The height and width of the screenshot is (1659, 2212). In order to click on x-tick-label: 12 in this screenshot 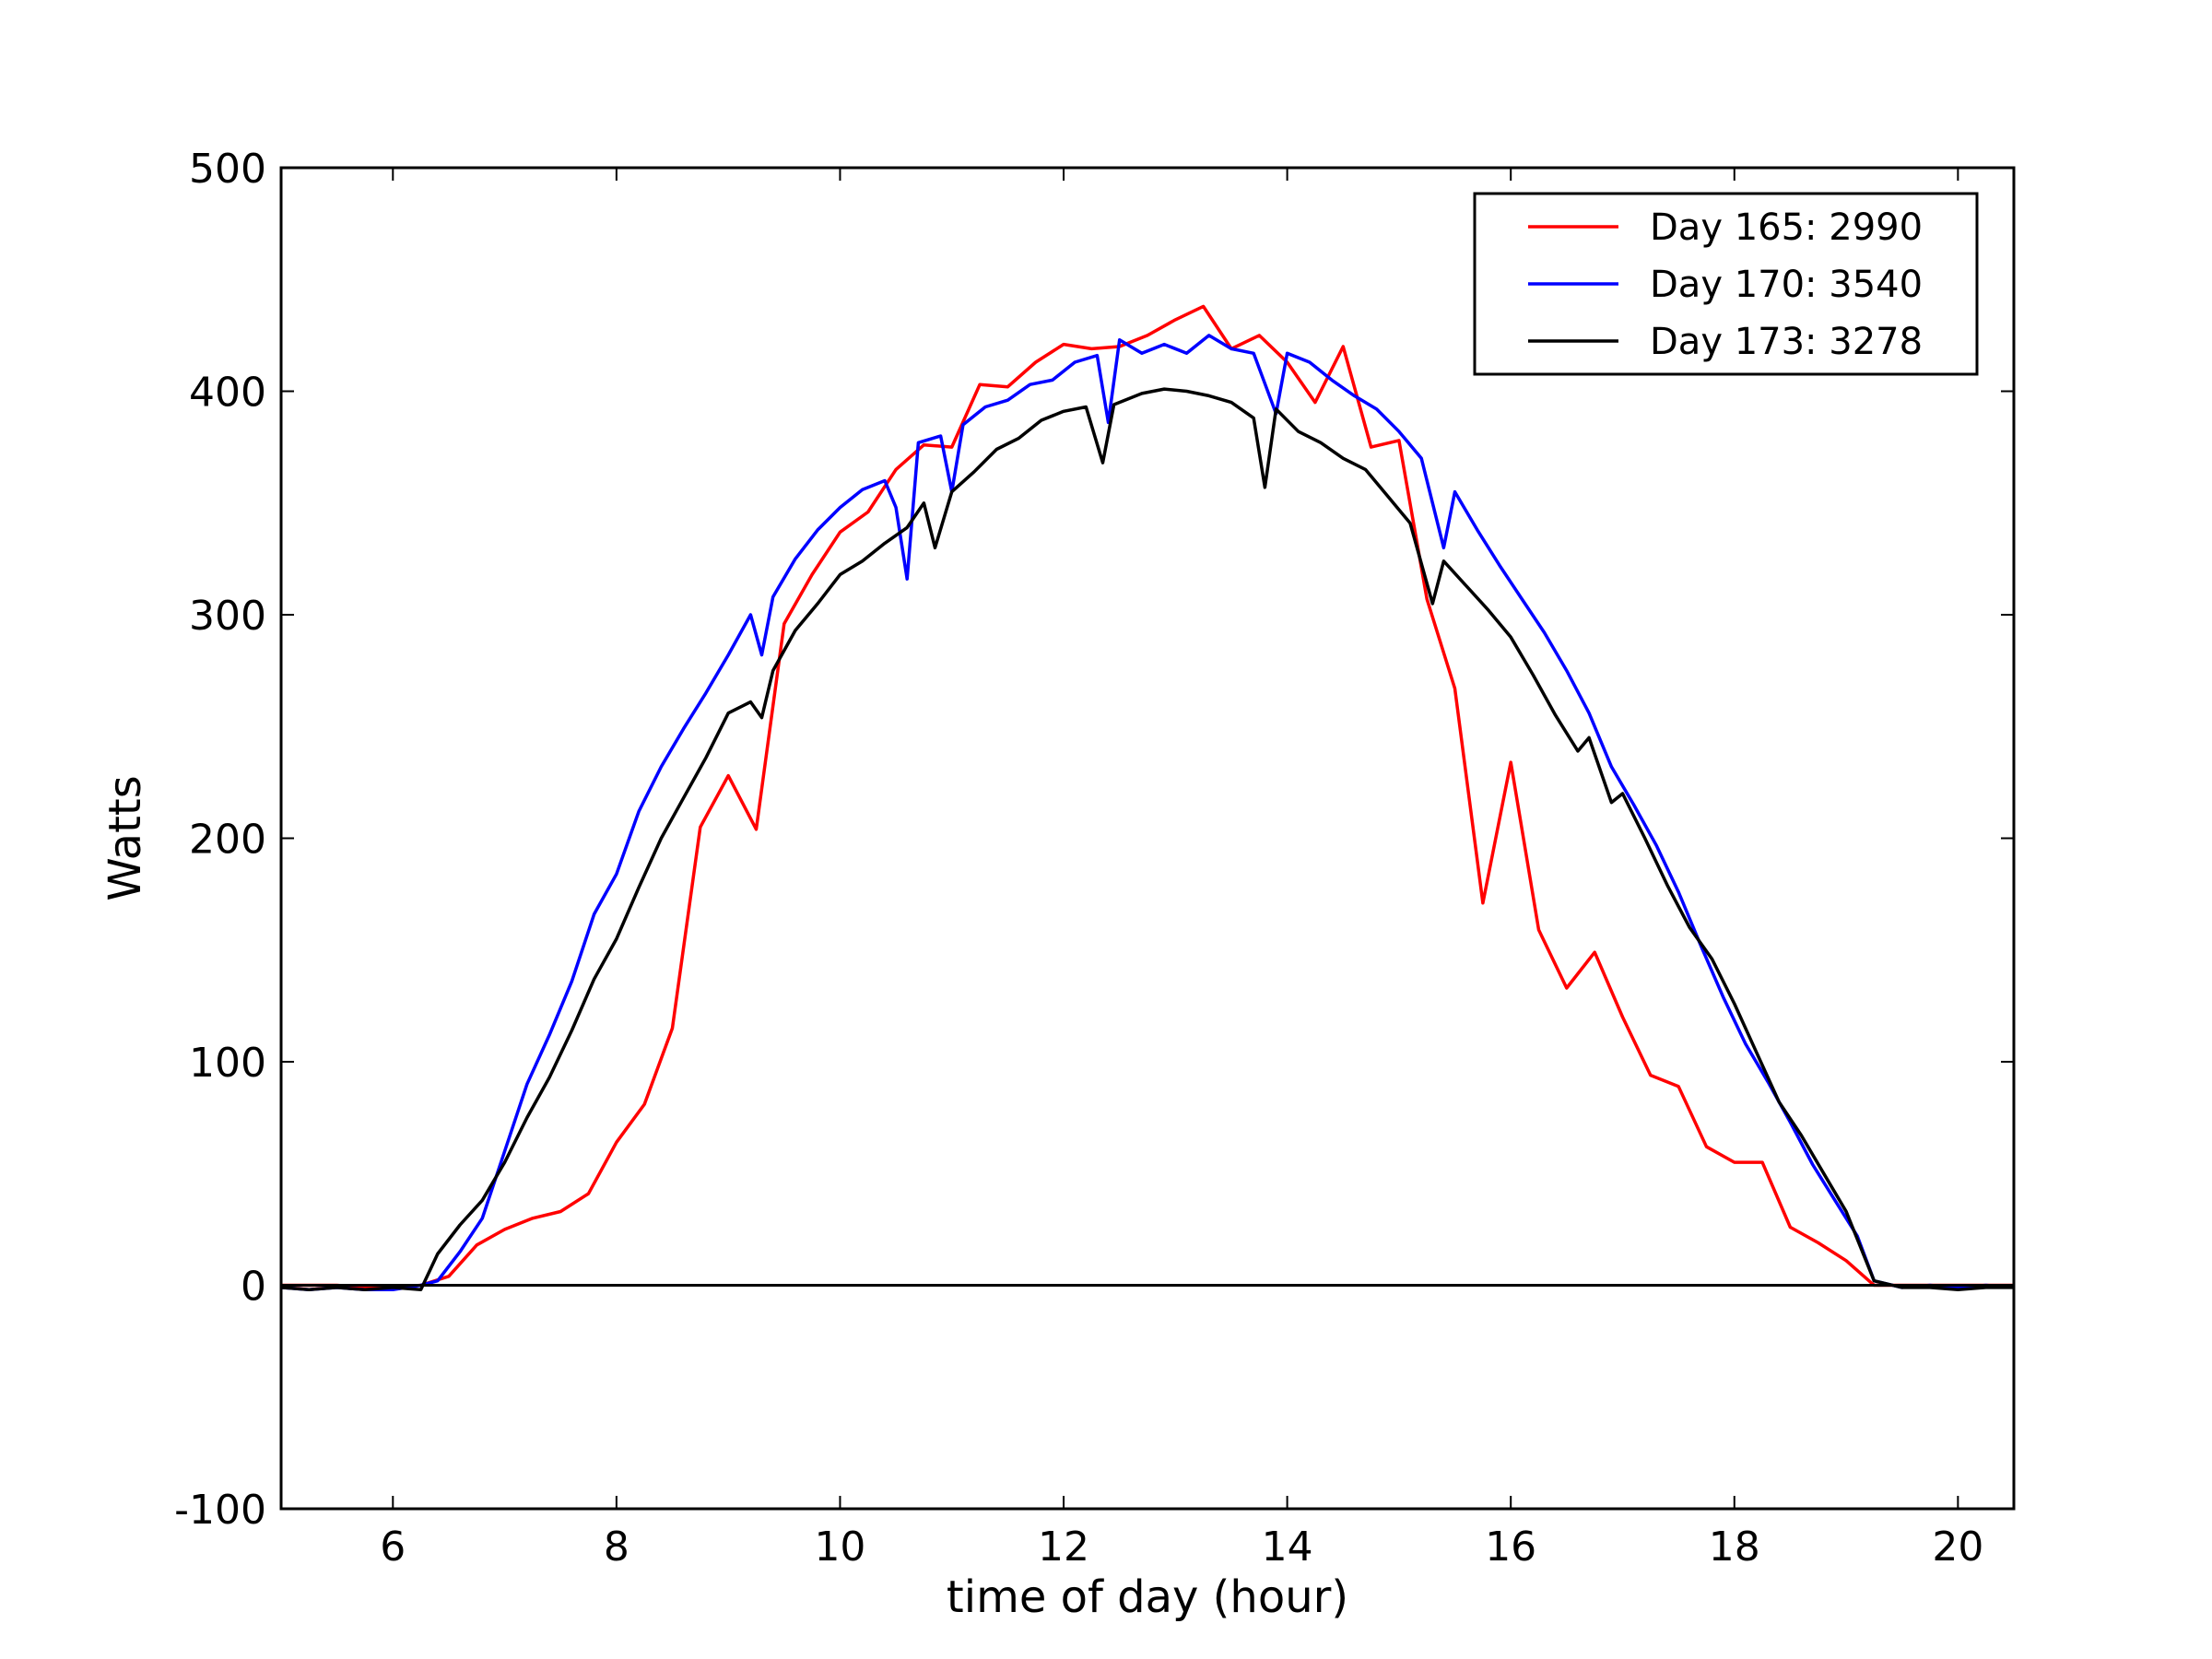, I will do `click(1063, 1547)`.